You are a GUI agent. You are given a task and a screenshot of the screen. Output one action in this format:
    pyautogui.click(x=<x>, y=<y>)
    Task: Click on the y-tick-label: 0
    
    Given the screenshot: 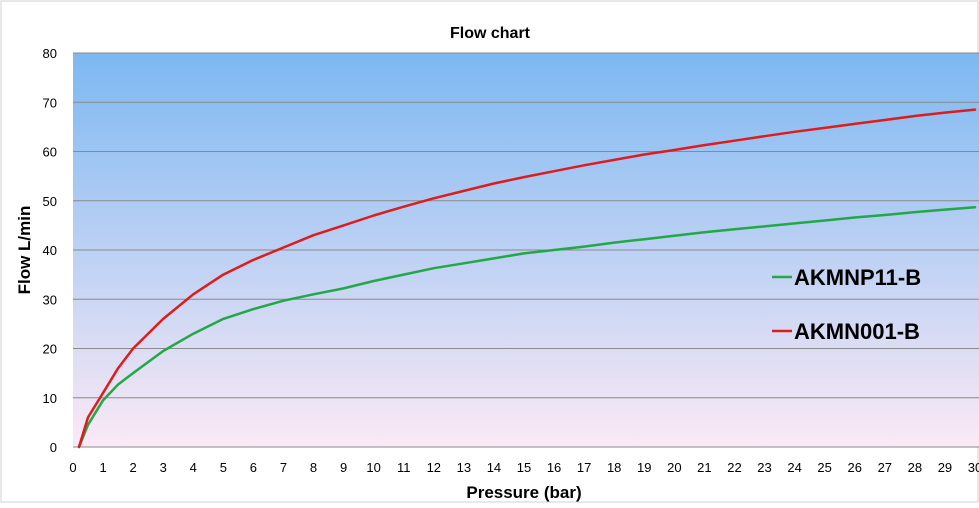 What is the action you would take?
    pyautogui.click(x=53, y=447)
    